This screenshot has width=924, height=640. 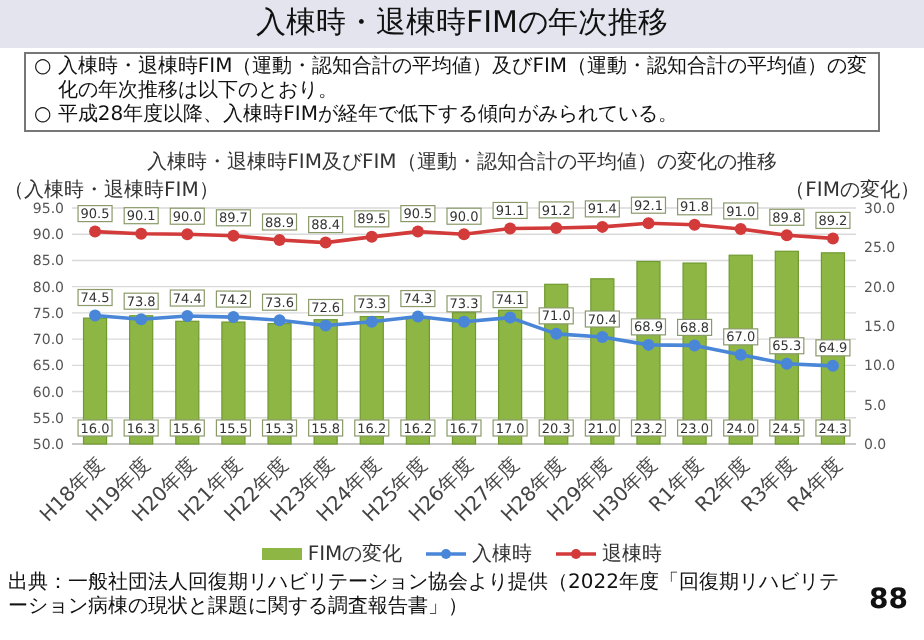 I want to click on text: ○ 平成28年度以降、入棟時FIMが経年で低下する傾向がみられている。, so click(x=357, y=116).